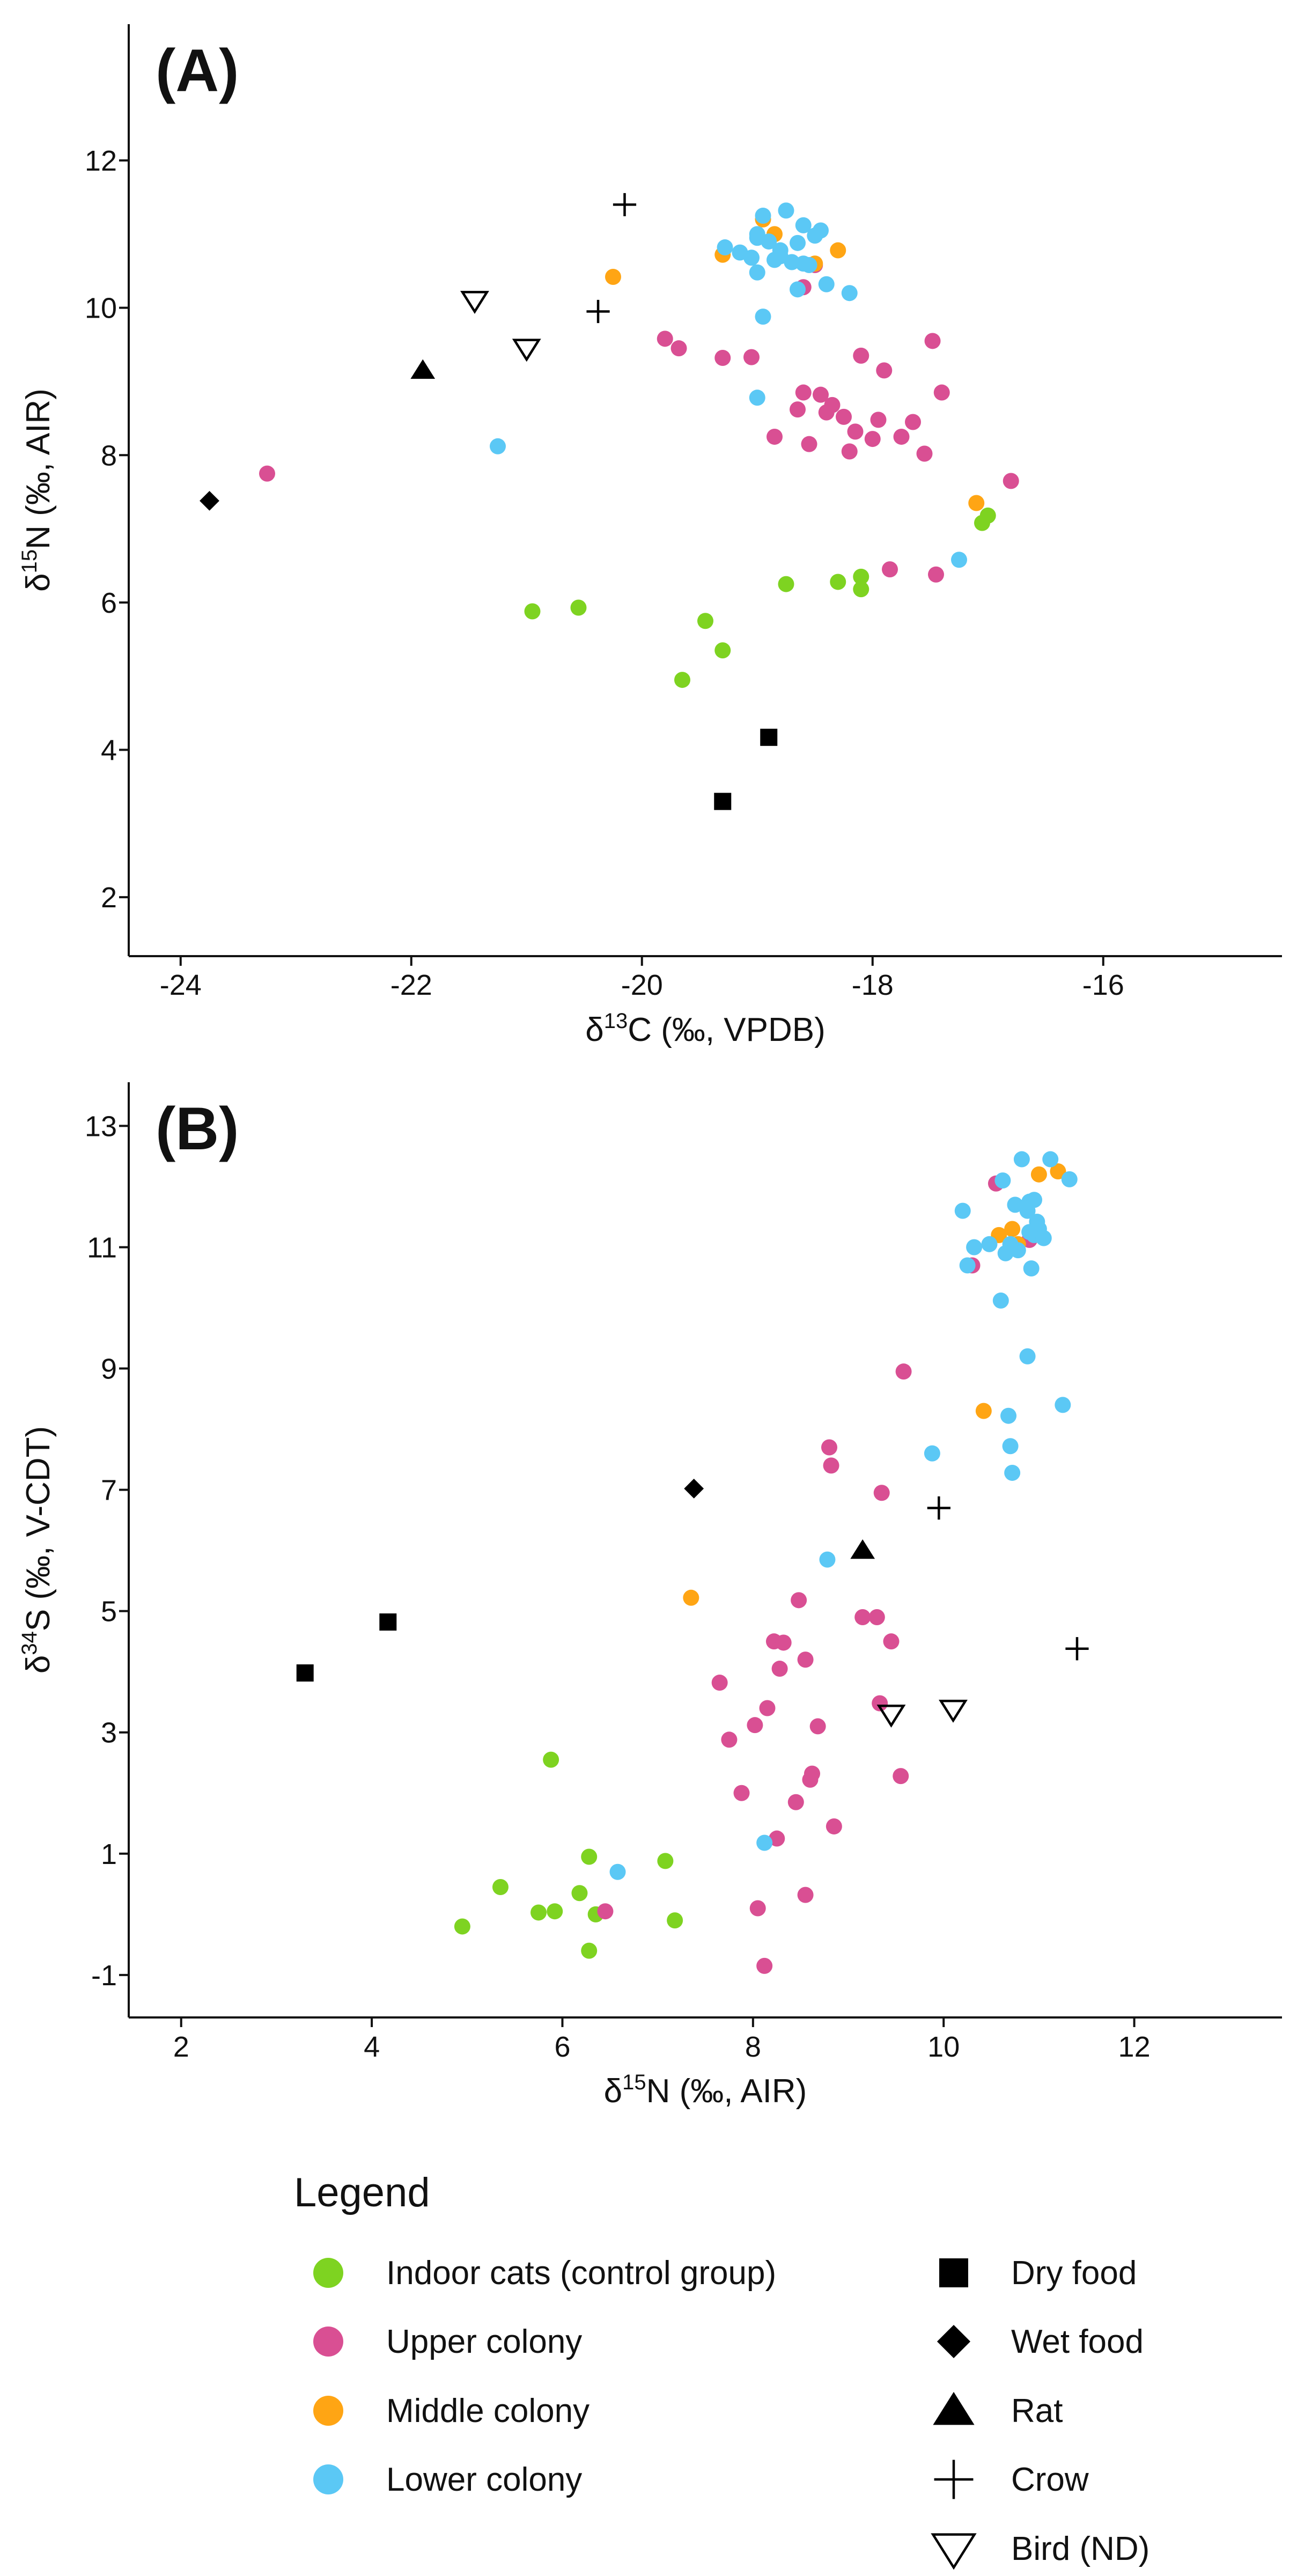  I want to click on x-axis-title: δ13C (‰, VPDB), so click(706, 1028).